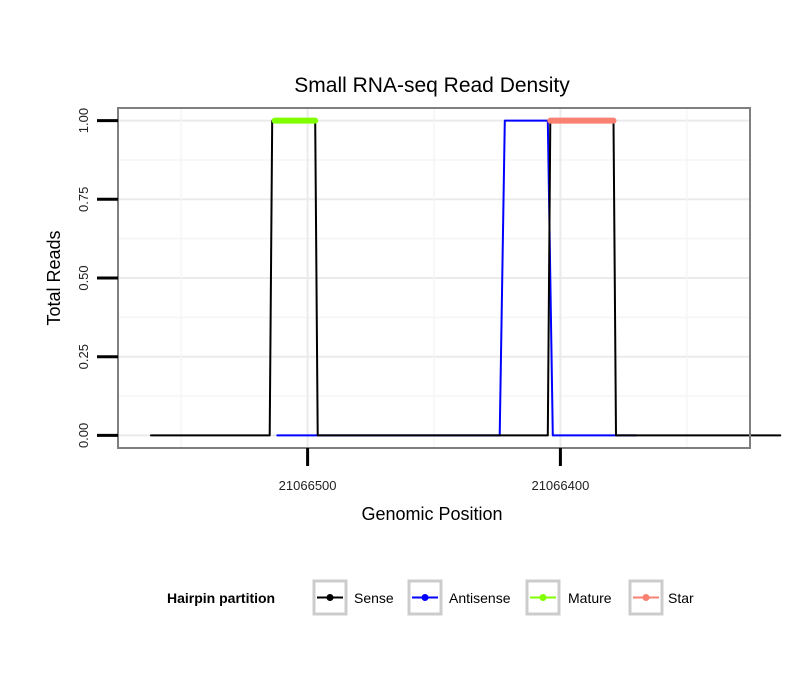  What do you see at coordinates (83, 199) in the screenshot?
I see `y-tick-label: 0.75` at bounding box center [83, 199].